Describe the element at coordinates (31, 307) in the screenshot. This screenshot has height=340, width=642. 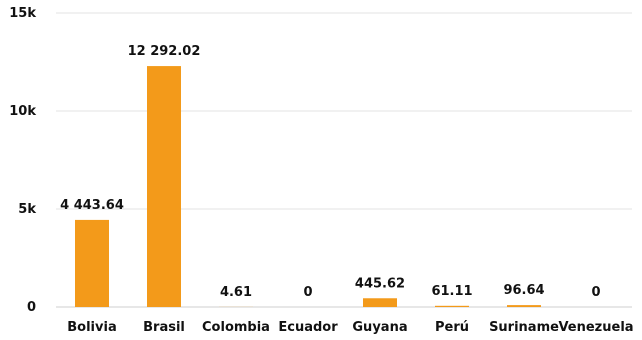
I see `y-tick-label: 0` at that location.